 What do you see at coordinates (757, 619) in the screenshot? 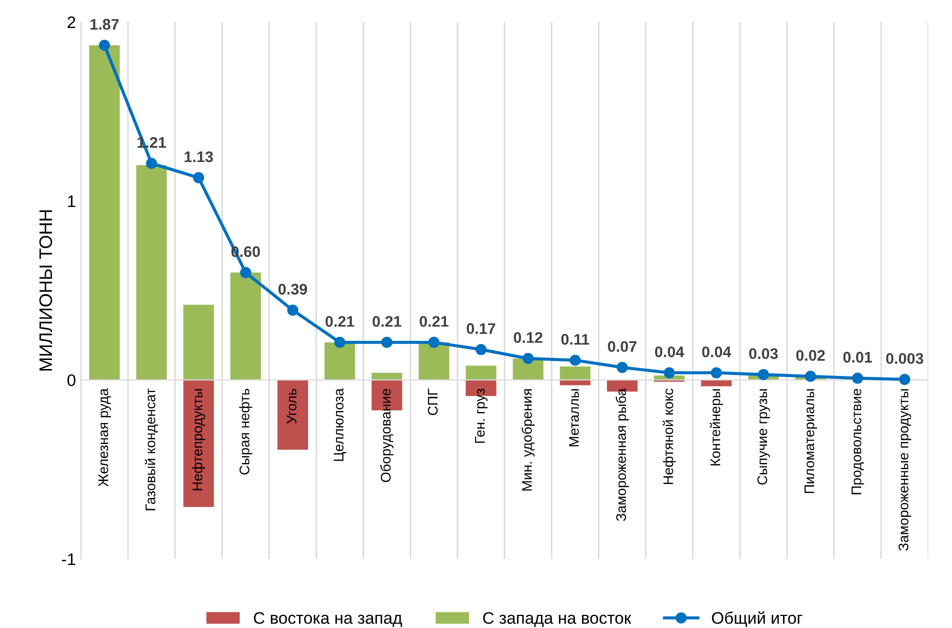
I see `legend-label: Общий итог` at bounding box center [757, 619].